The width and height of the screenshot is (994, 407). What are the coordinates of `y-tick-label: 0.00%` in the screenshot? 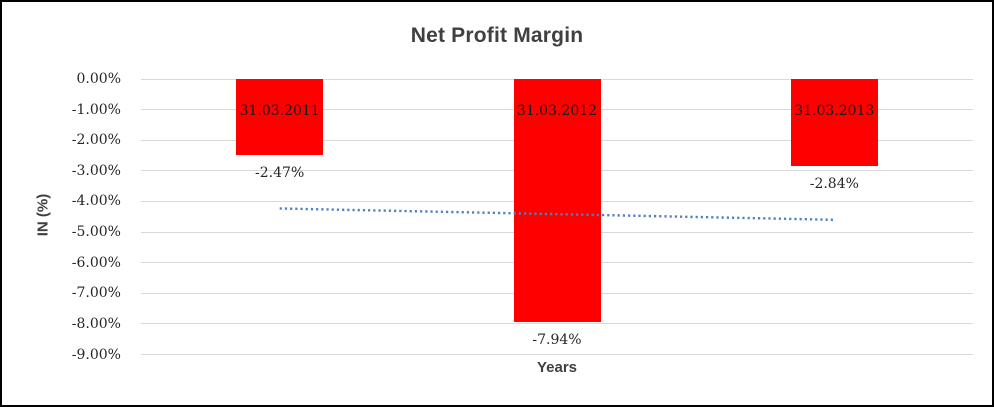 It's located at (98, 79).